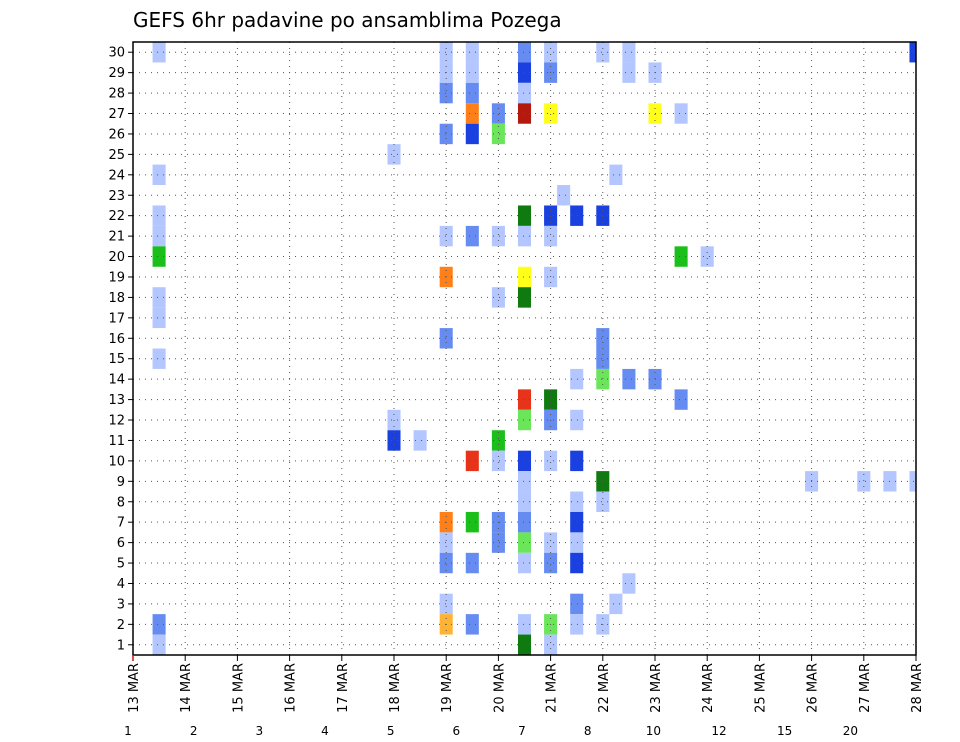 The height and width of the screenshot is (742, 960). Describe the element at coordinates (121, 543) in the screenshot. I see `y-tick-label: 6` at that location.